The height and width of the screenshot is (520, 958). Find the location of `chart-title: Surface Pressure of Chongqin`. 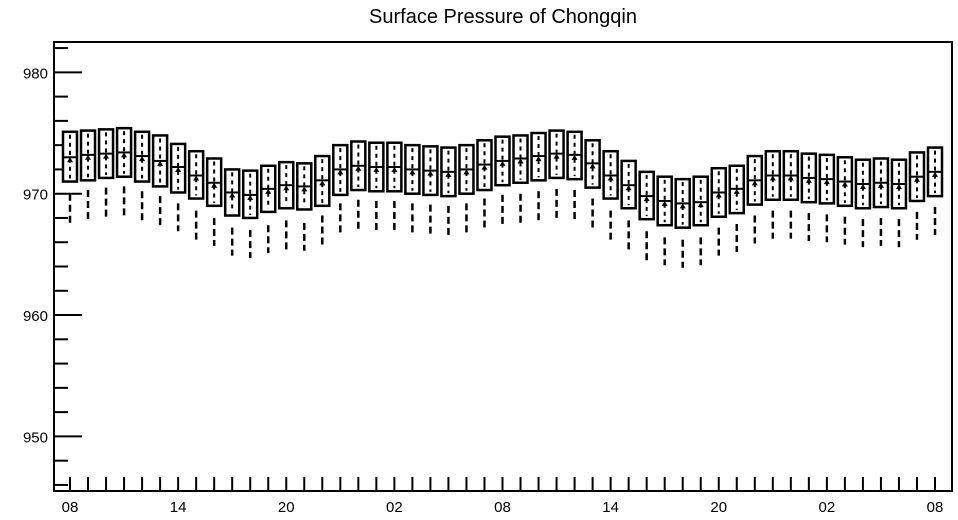

chart-title: Surface Pressure of Chongqin is located at coordinates (503, 17).